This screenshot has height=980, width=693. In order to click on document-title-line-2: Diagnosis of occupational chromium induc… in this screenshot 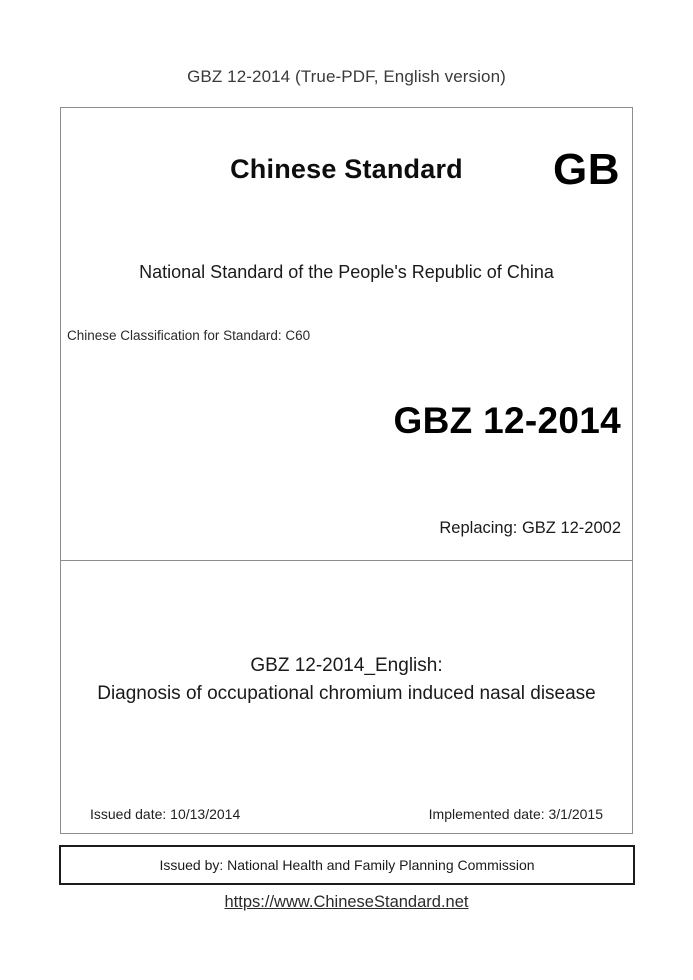, I will do `click(346, 693)`.